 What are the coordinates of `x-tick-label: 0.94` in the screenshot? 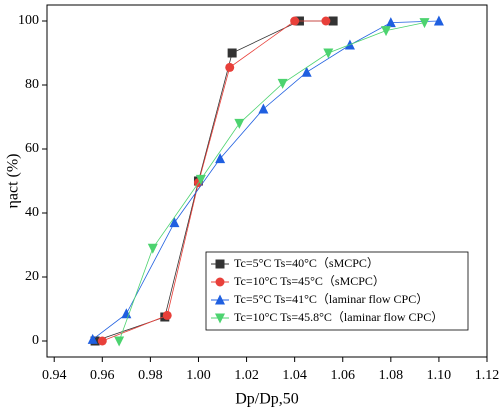 It's located at (54, 375).